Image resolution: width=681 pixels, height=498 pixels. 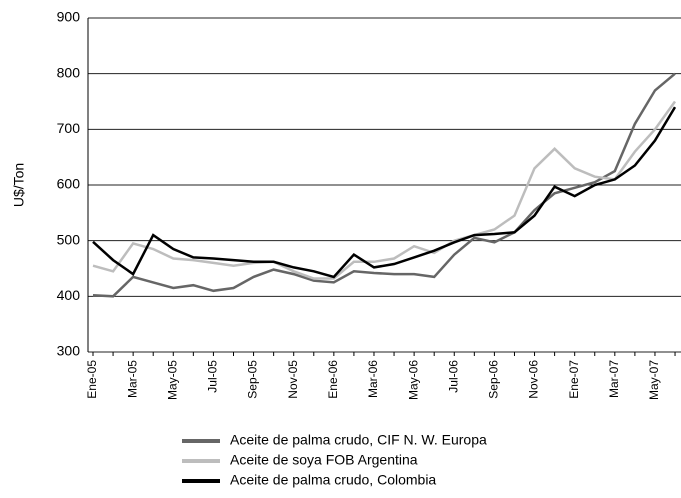 I want to click on x-tick-label: Ene-05, so click(x=92, y=379).